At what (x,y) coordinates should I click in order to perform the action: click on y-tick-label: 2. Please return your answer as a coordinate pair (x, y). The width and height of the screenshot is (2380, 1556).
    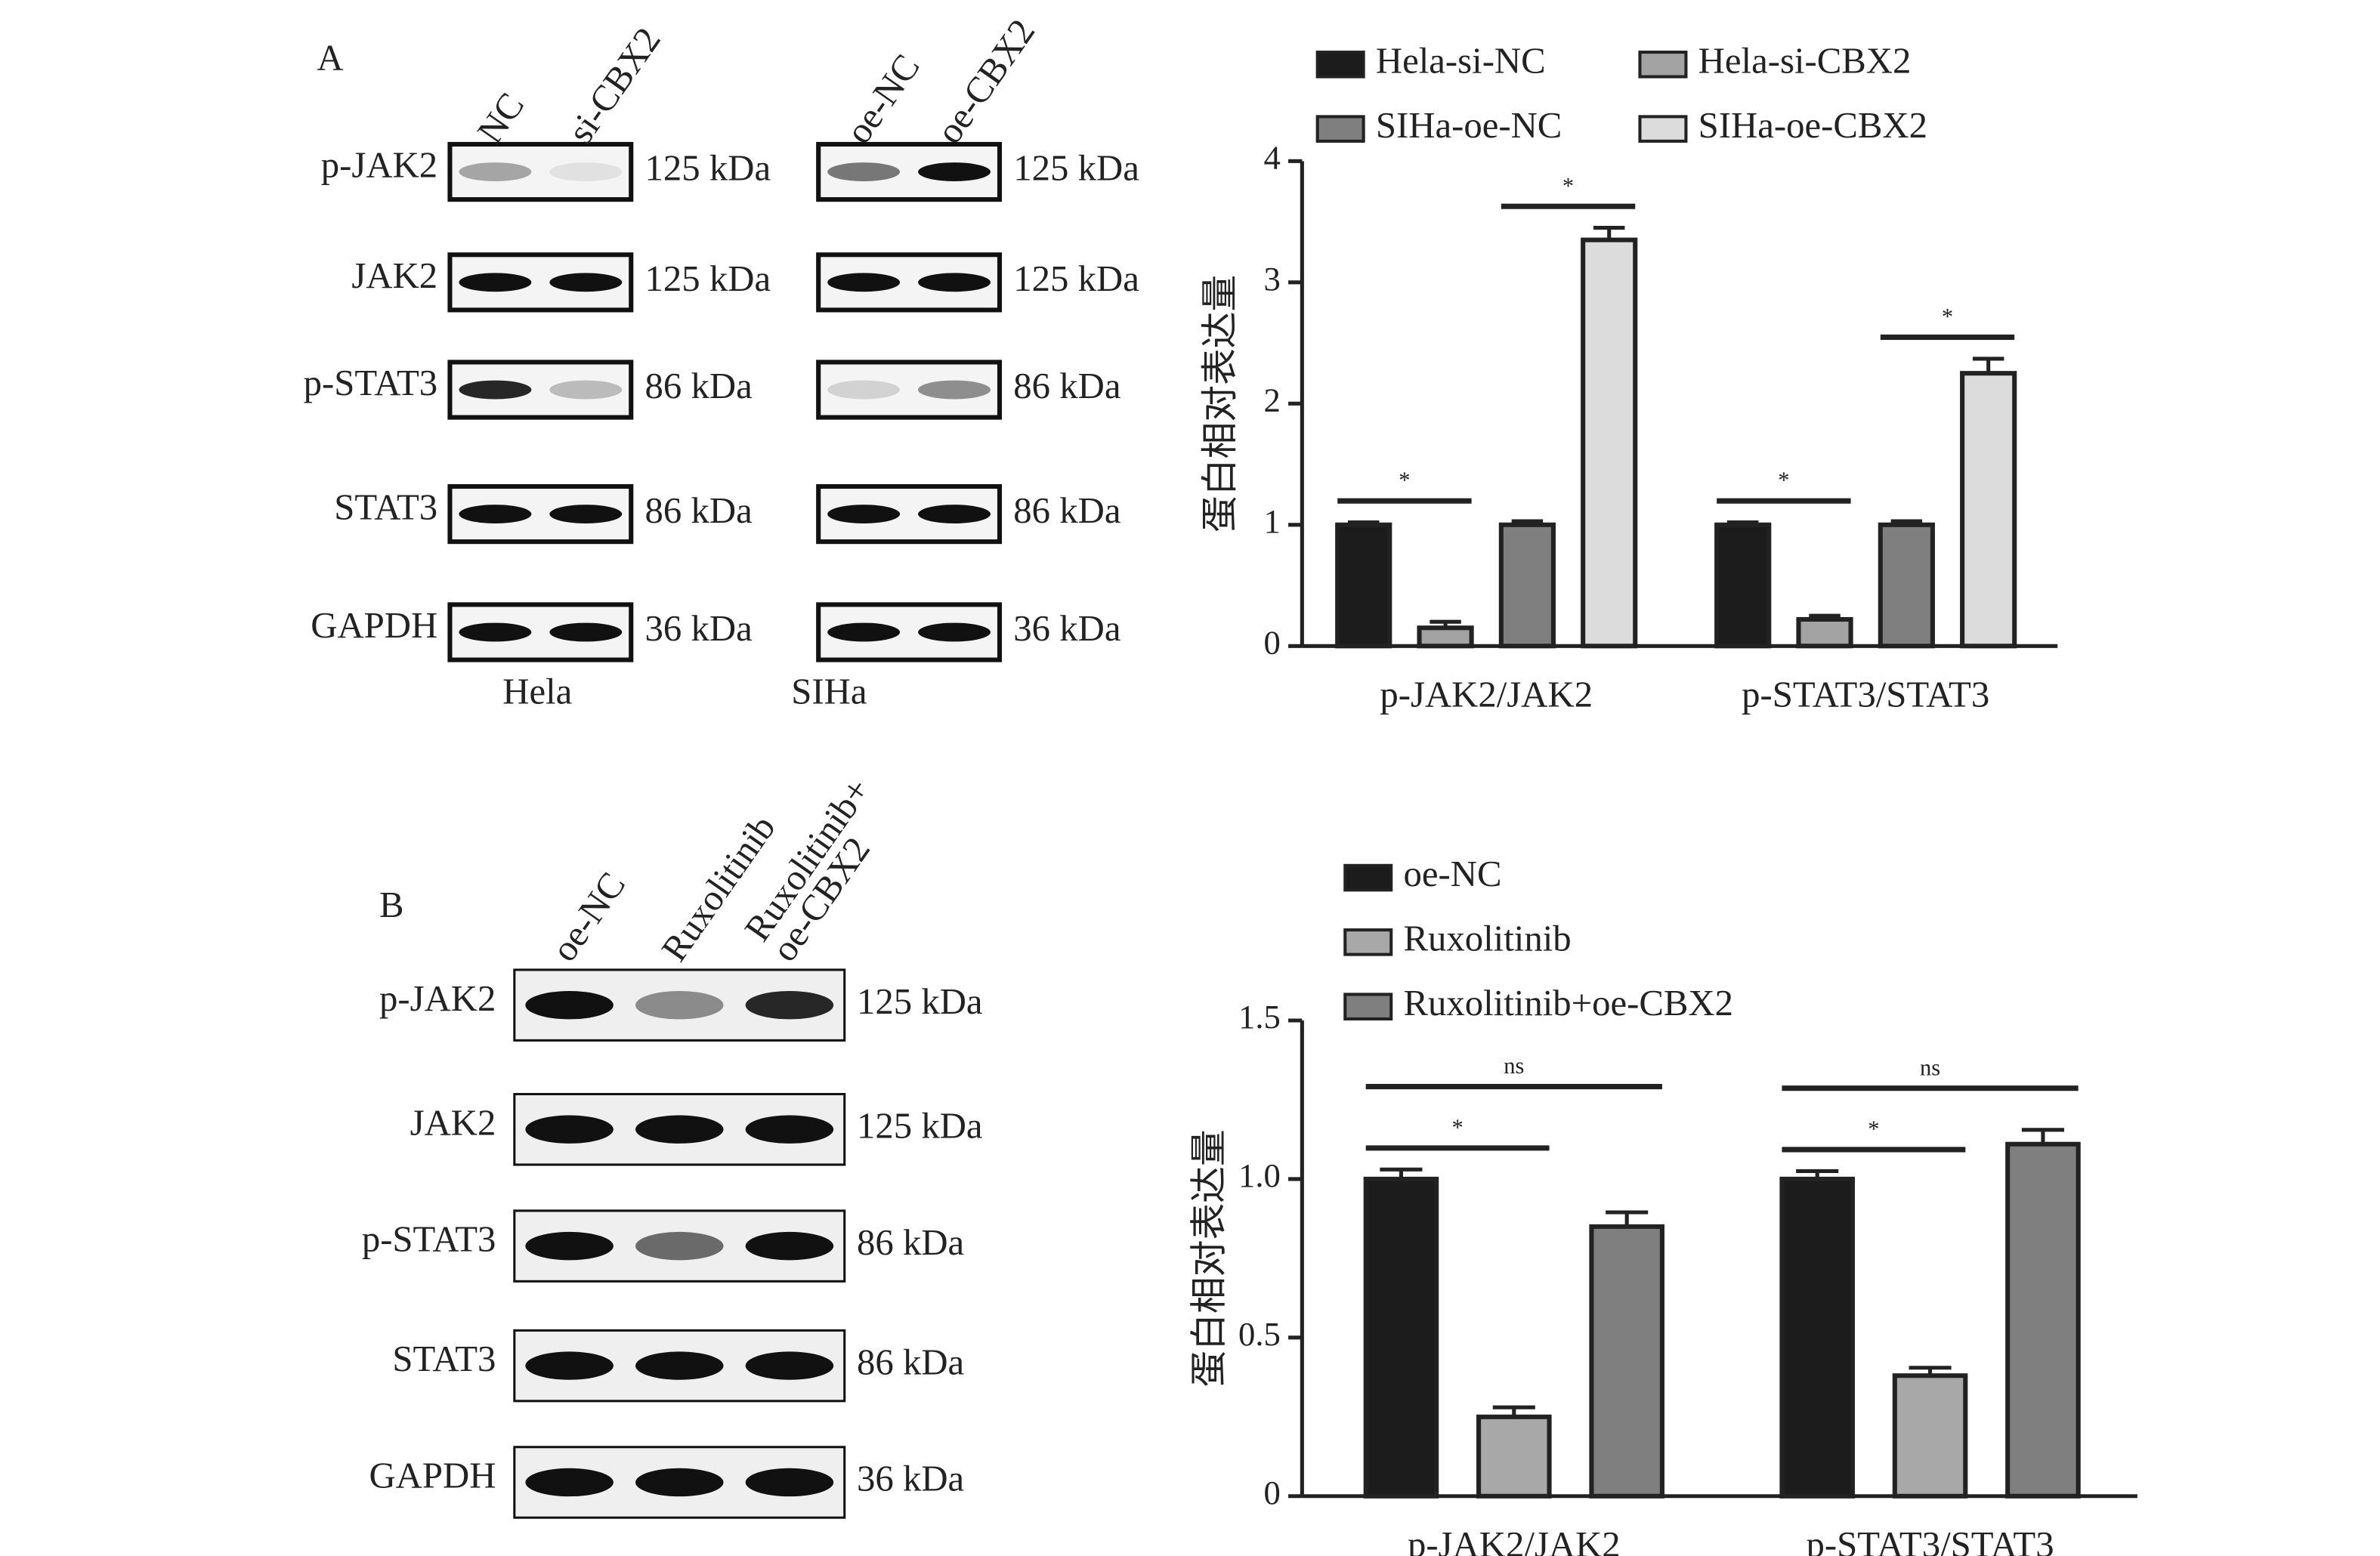
    Looking at the image, I should click on (1272, 400).